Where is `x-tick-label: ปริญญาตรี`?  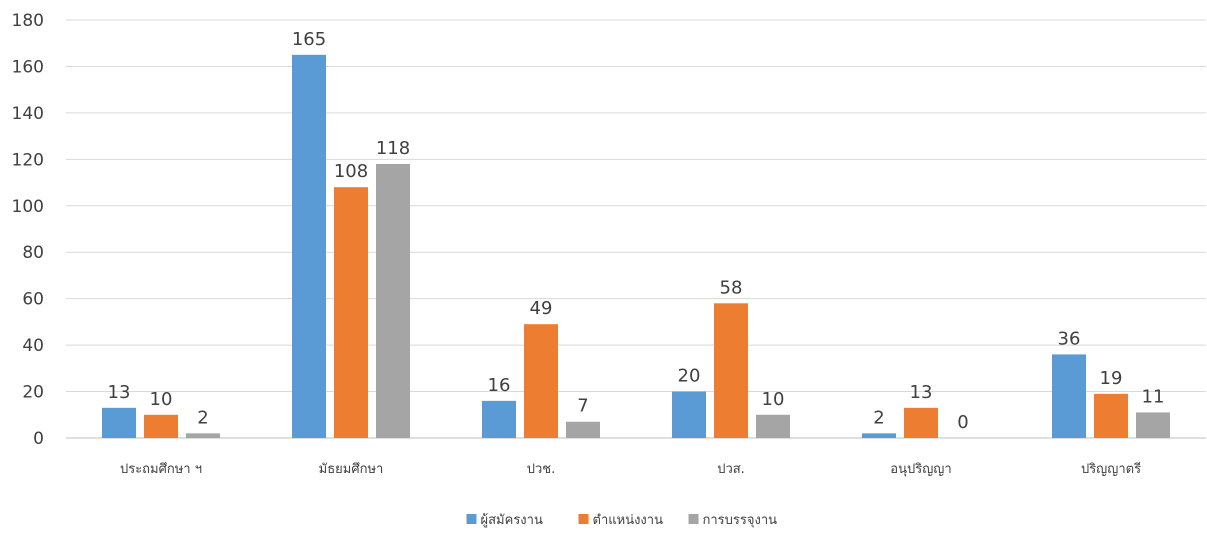 x-tick-label: ปริญญาตรี is located at coordinates (1111, 469).